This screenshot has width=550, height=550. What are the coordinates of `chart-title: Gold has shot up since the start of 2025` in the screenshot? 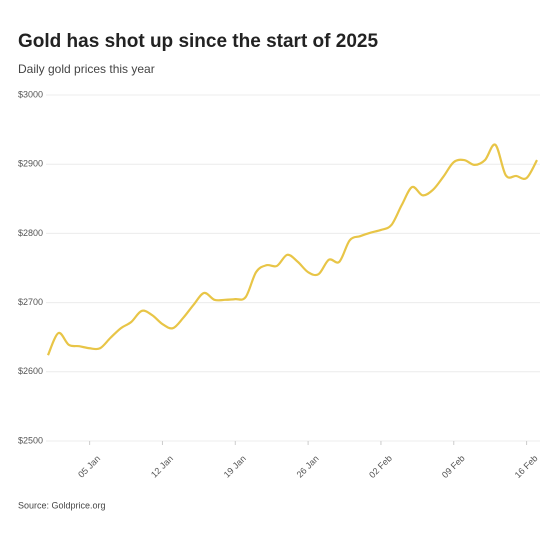 It's located at (198, 41).